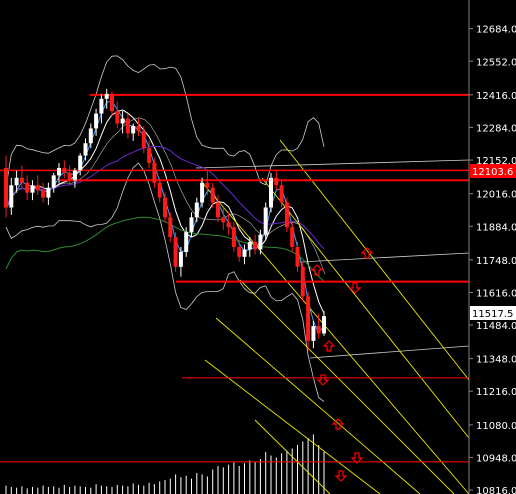 The width and height of the screenshot is (516, 494). What do you see at coordinates (496, 161) in the screenshot?
I see `price-tick-label: 12152.0` at bounding box center [496, 161].